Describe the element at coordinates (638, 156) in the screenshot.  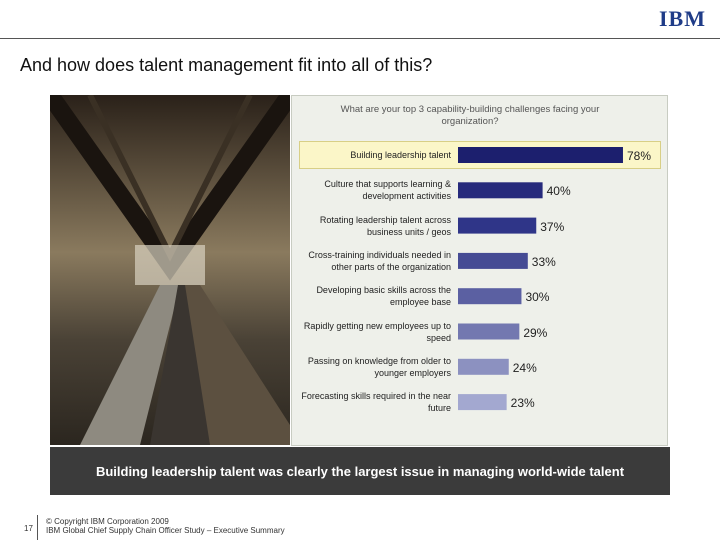
I see `value-label: 78%` at that location.